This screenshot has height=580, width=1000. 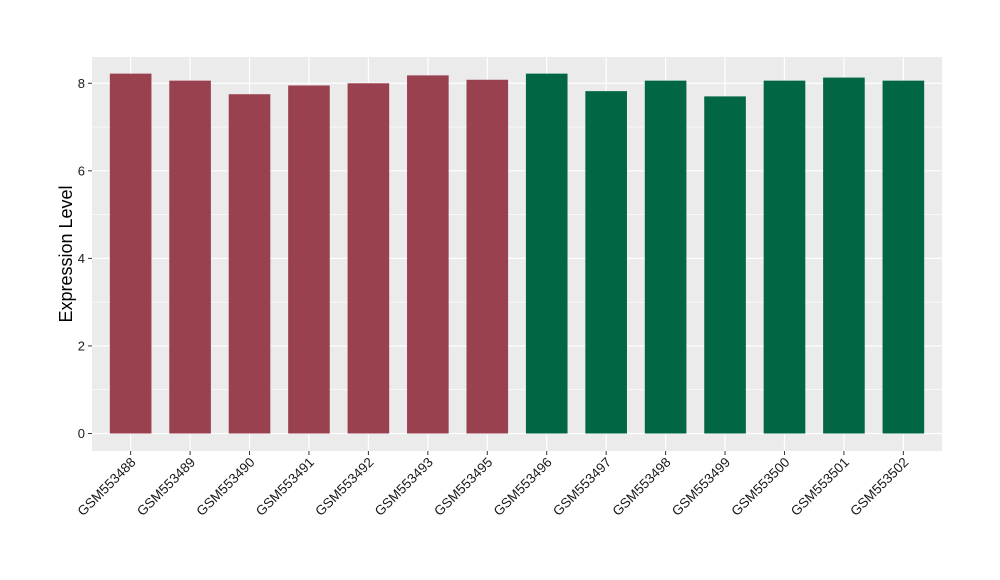 What do you see at coordinates (190, 257) in the screenshot?
I see `bar-GSM553489` at bounding box center [190, 257].